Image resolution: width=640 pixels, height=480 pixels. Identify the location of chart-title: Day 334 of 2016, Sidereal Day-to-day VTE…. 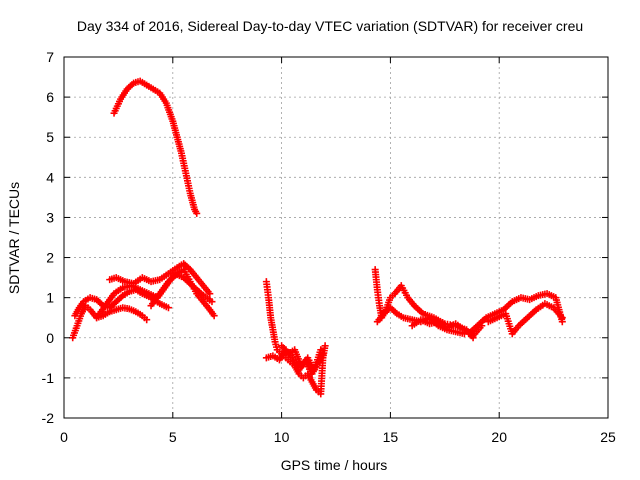
(330, 26).